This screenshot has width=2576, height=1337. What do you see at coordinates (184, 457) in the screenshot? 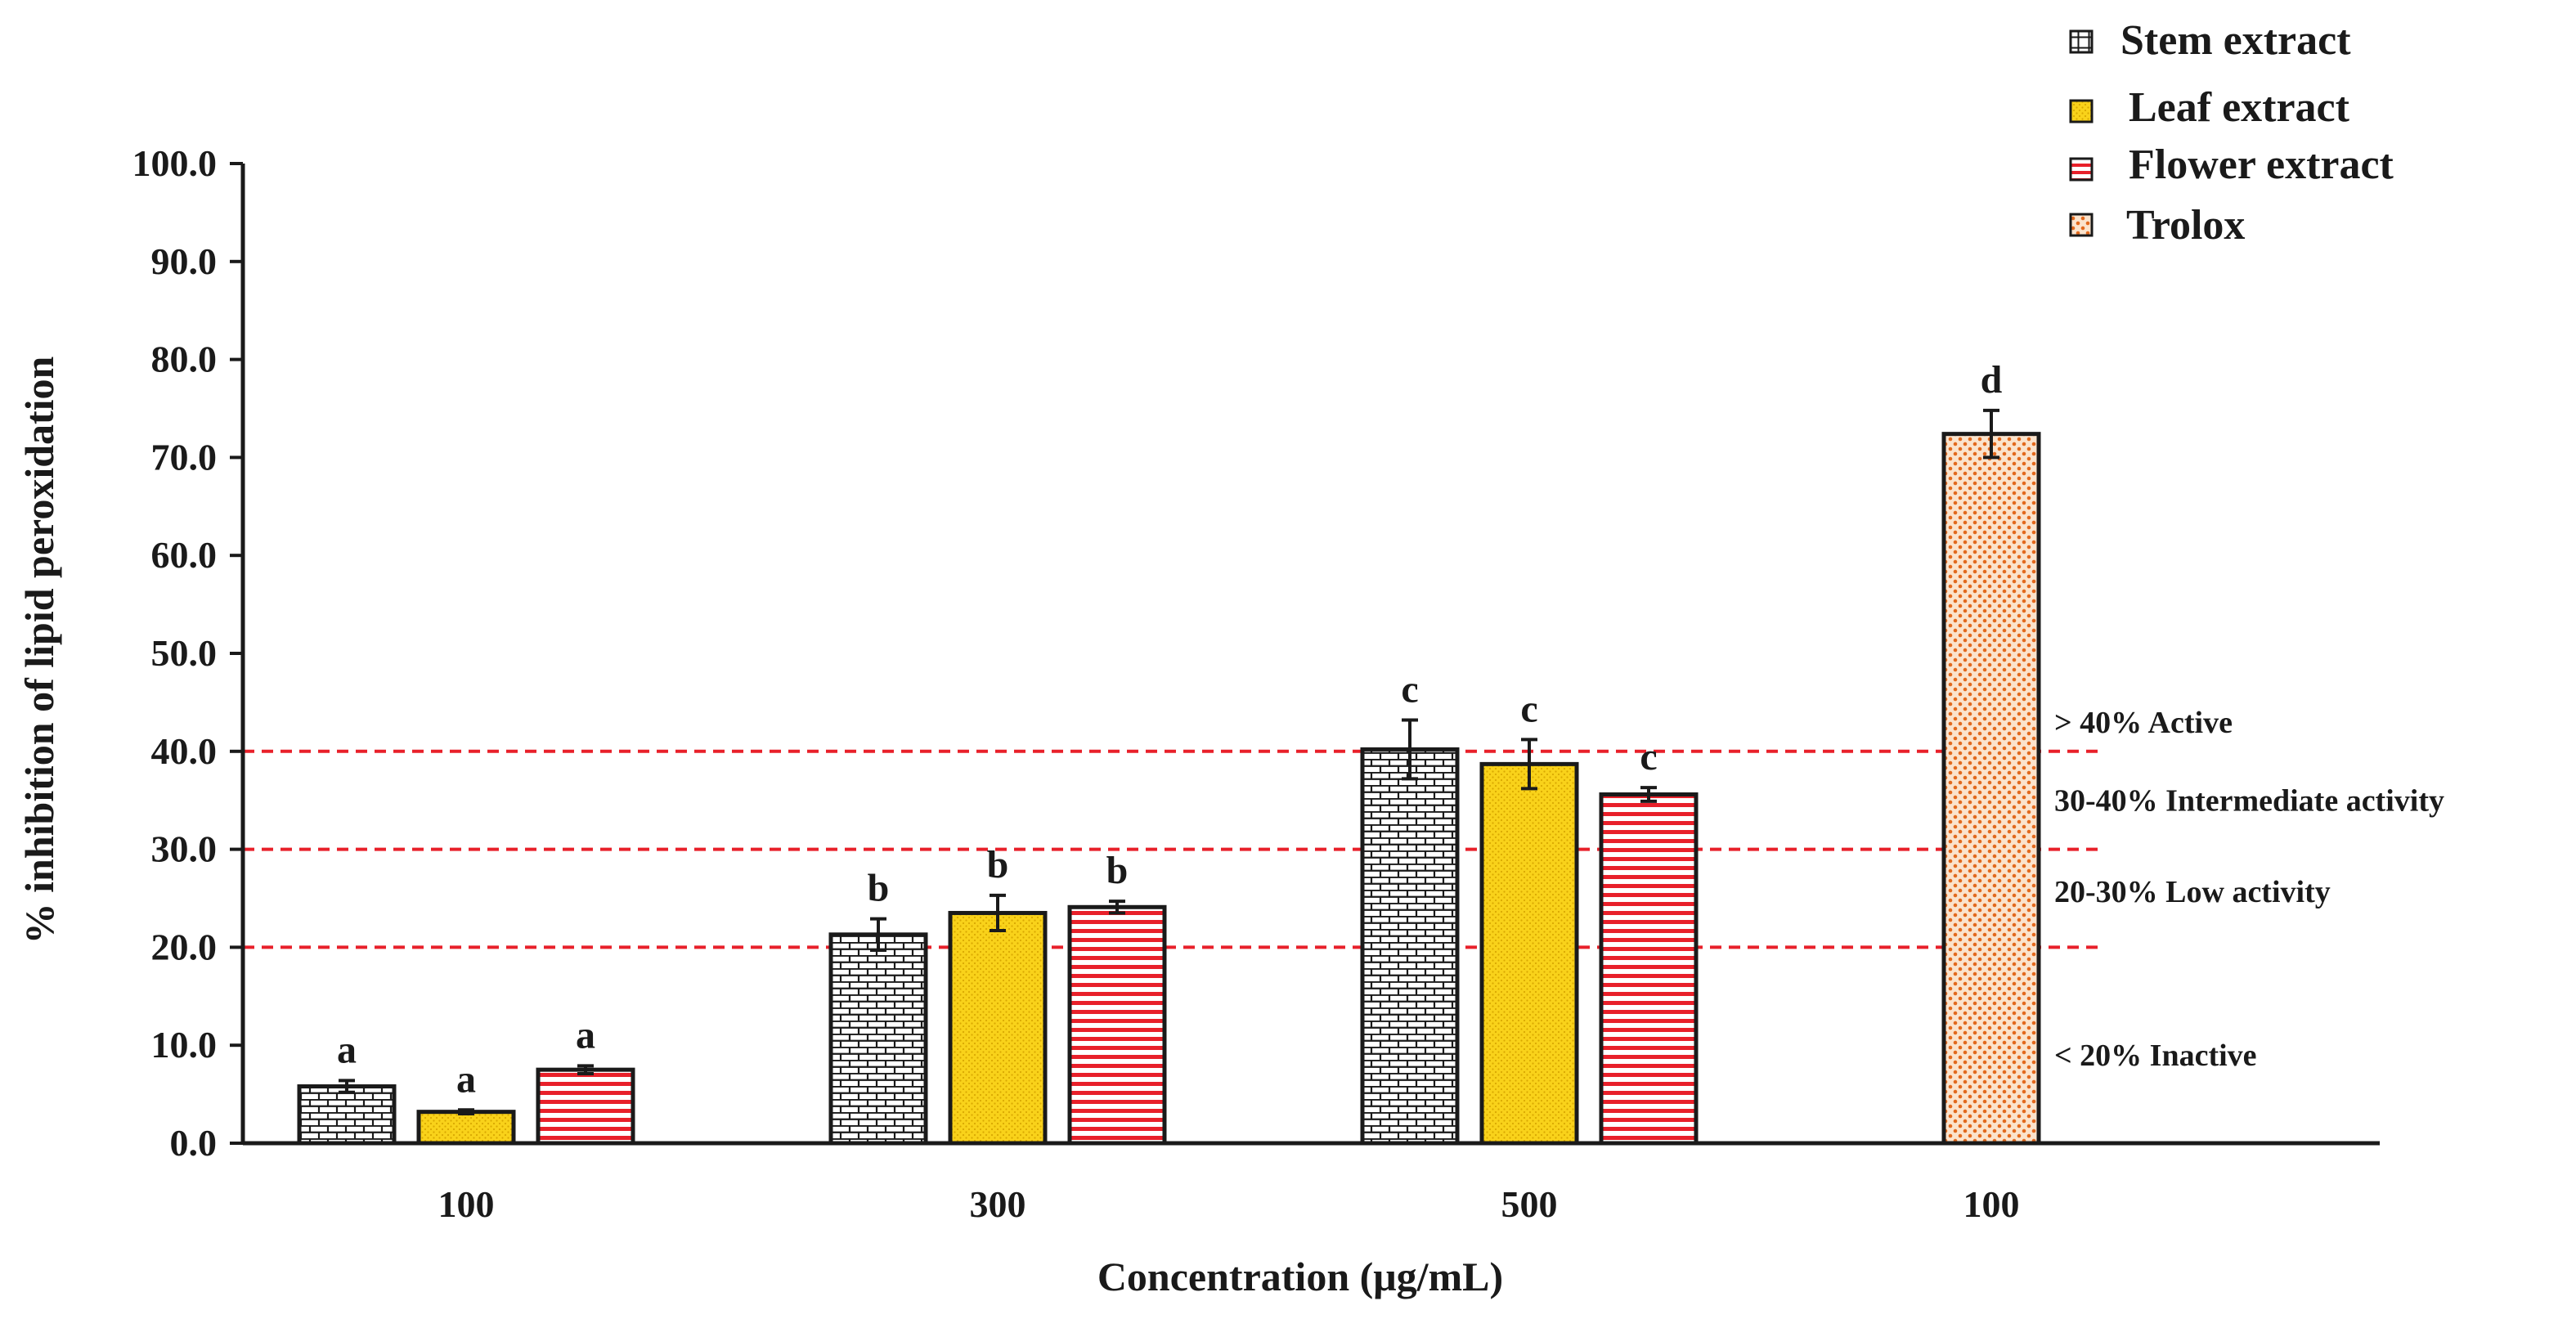
I see `y-tick-label: 70.0` at bounding box center [184, 457].